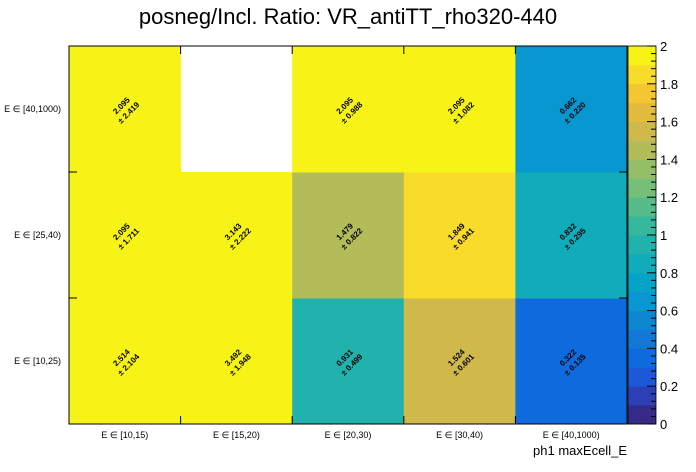 This screenshot has height=472, width=696. Describe the element at coordinates (669, 273) in the screenshot. I see `colorbar-tick-label: 0.8` at that location.